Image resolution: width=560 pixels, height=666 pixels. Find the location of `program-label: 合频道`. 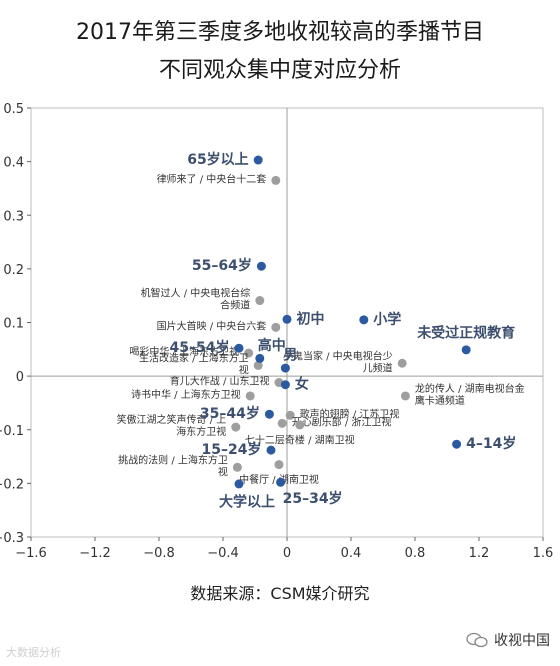

program-label: 合频道 is located at coordinates (235, 305).